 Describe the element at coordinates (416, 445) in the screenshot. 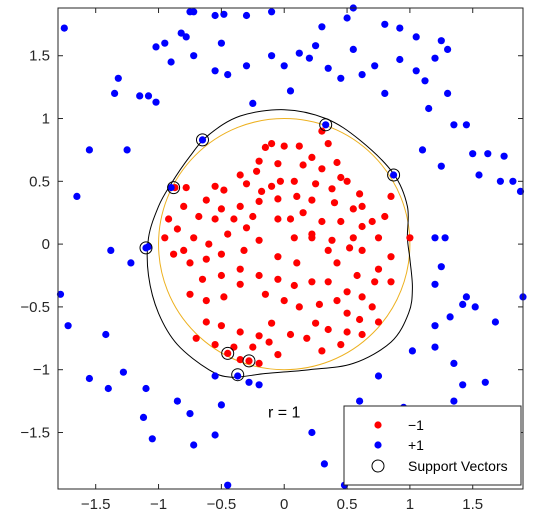

I see `legend-pos-label: +1` at that location.